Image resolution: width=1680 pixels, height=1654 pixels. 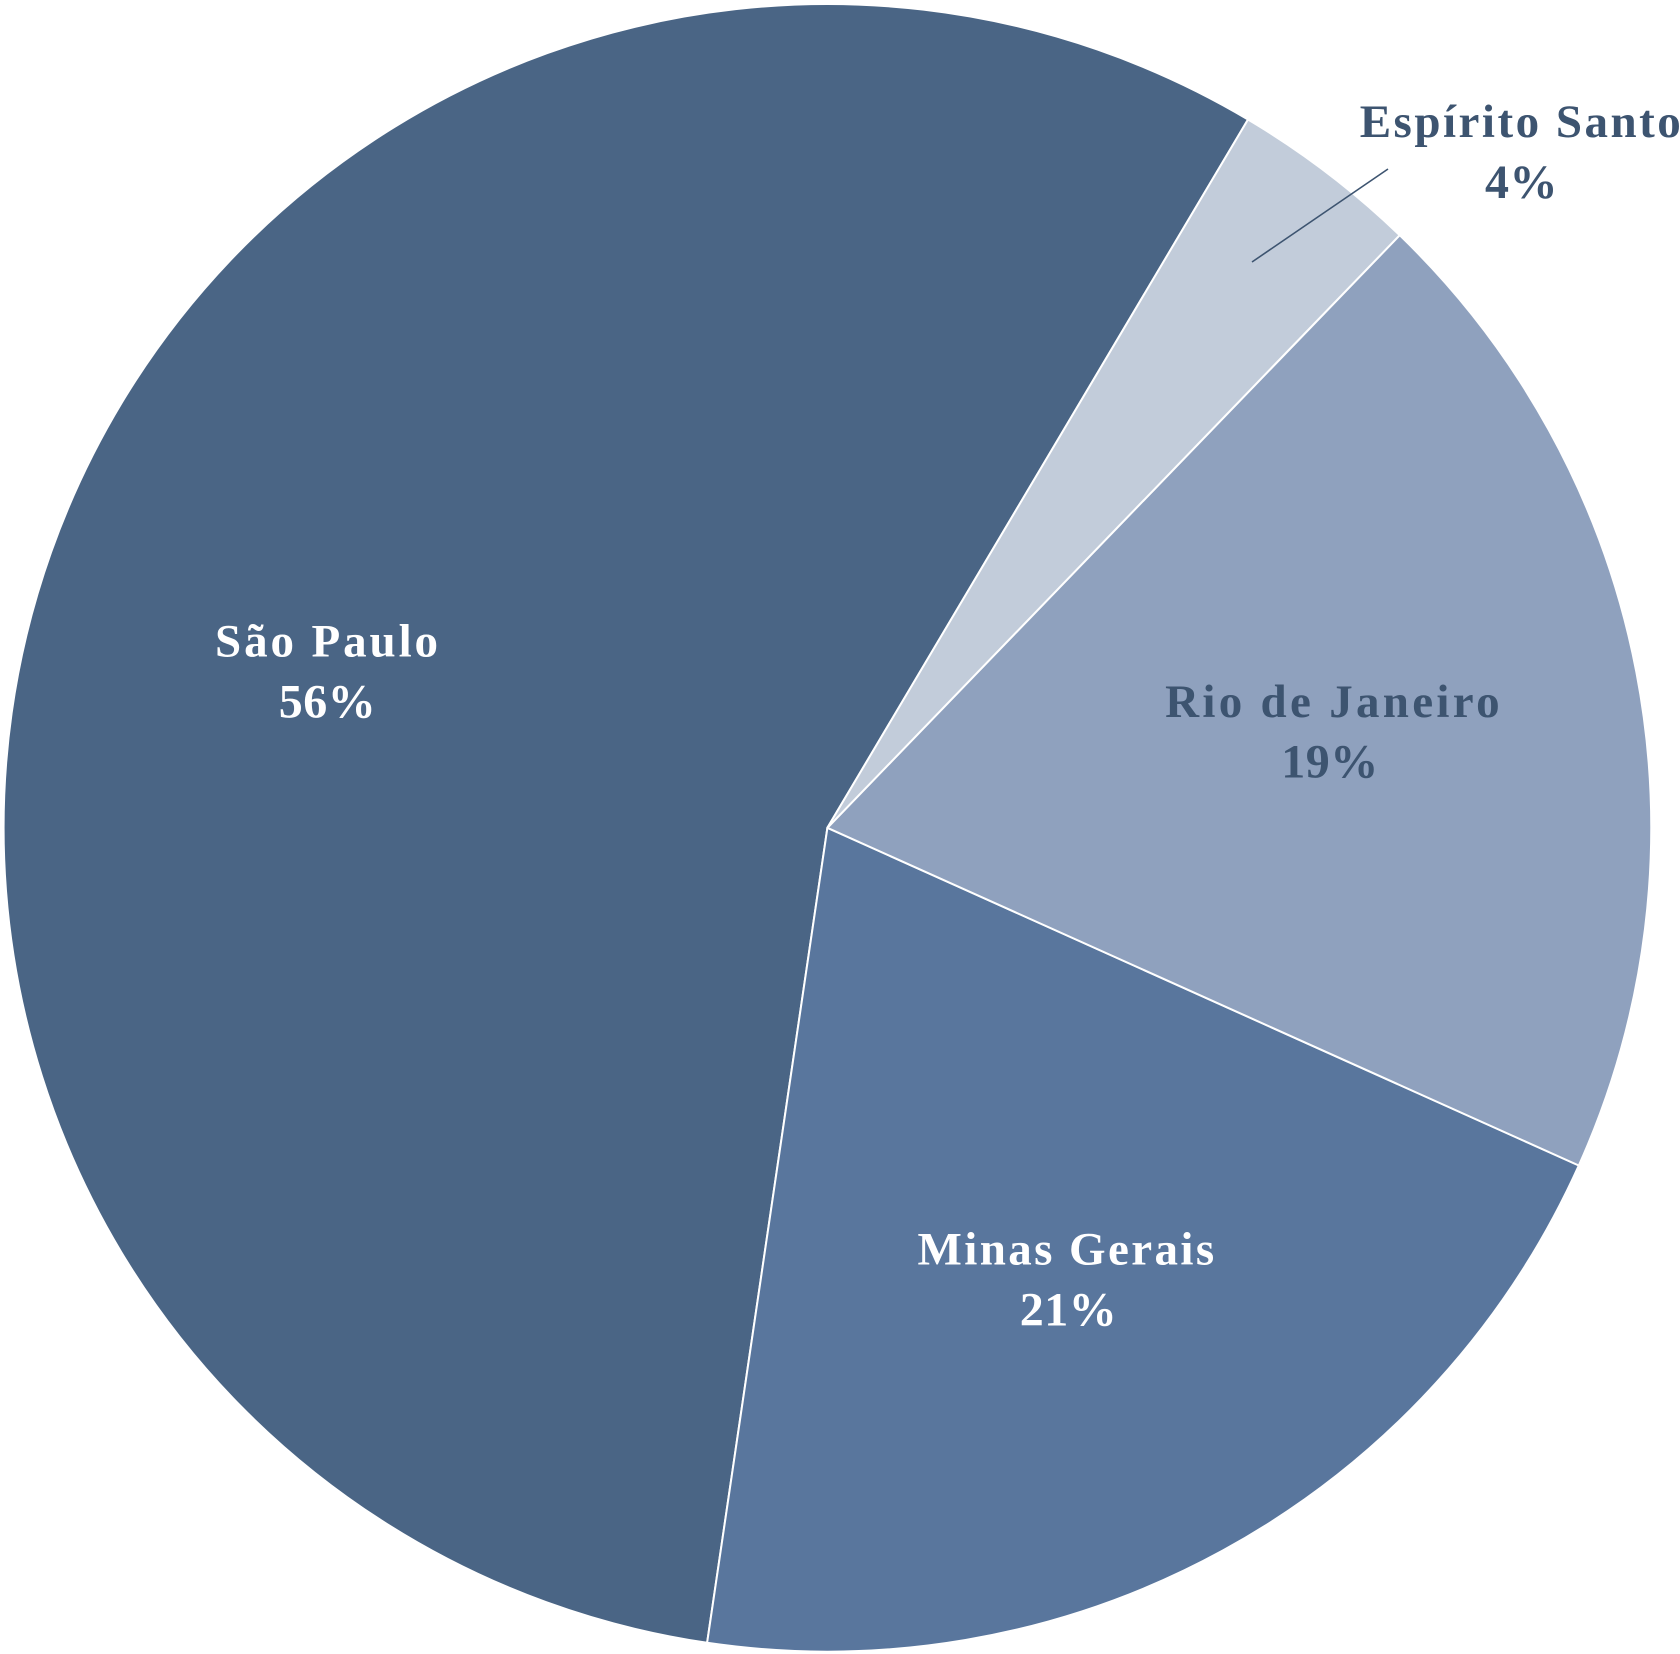 What do you see at coordinates (1520, 122) in the screenshot?
I see `svg-text: Espírito Santo` at bounding box center [1520, 122].